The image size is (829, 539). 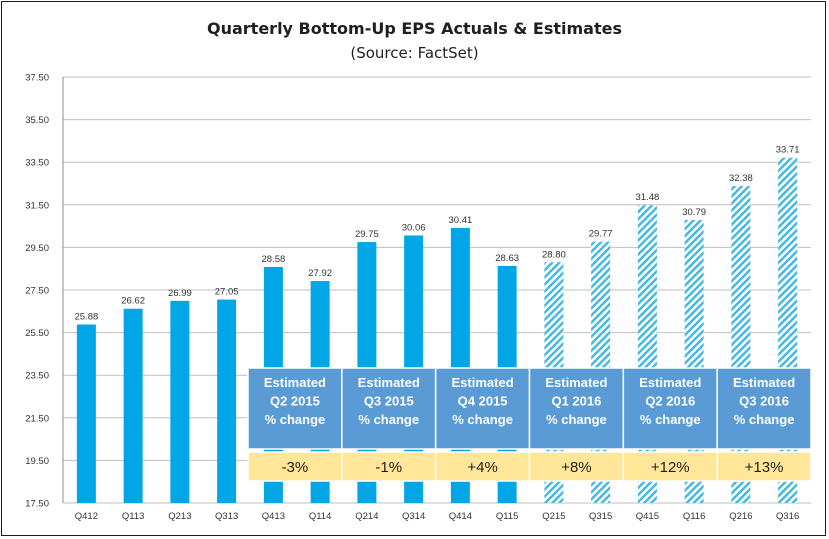 I want to click on data-label: 28.58, so click(x=273, y=259).